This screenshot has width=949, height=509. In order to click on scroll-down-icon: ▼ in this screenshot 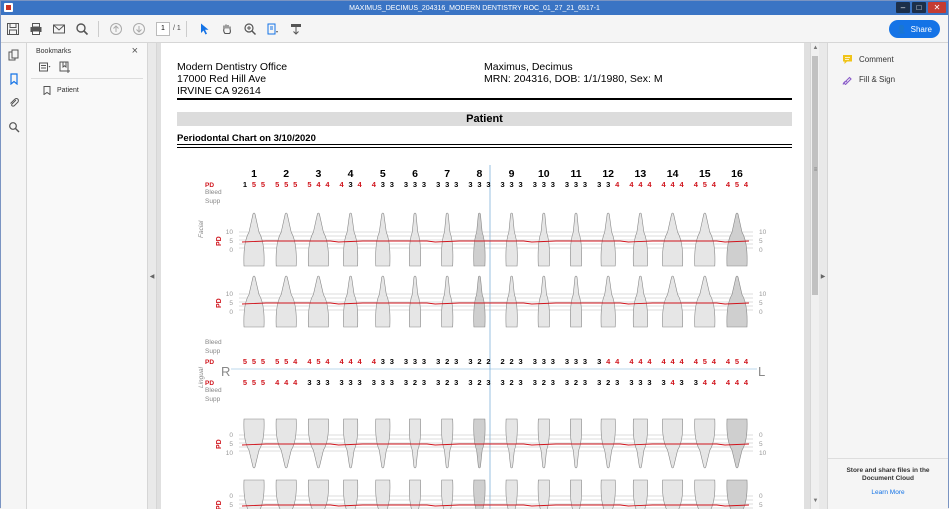, I will do `click(815, 501)`.